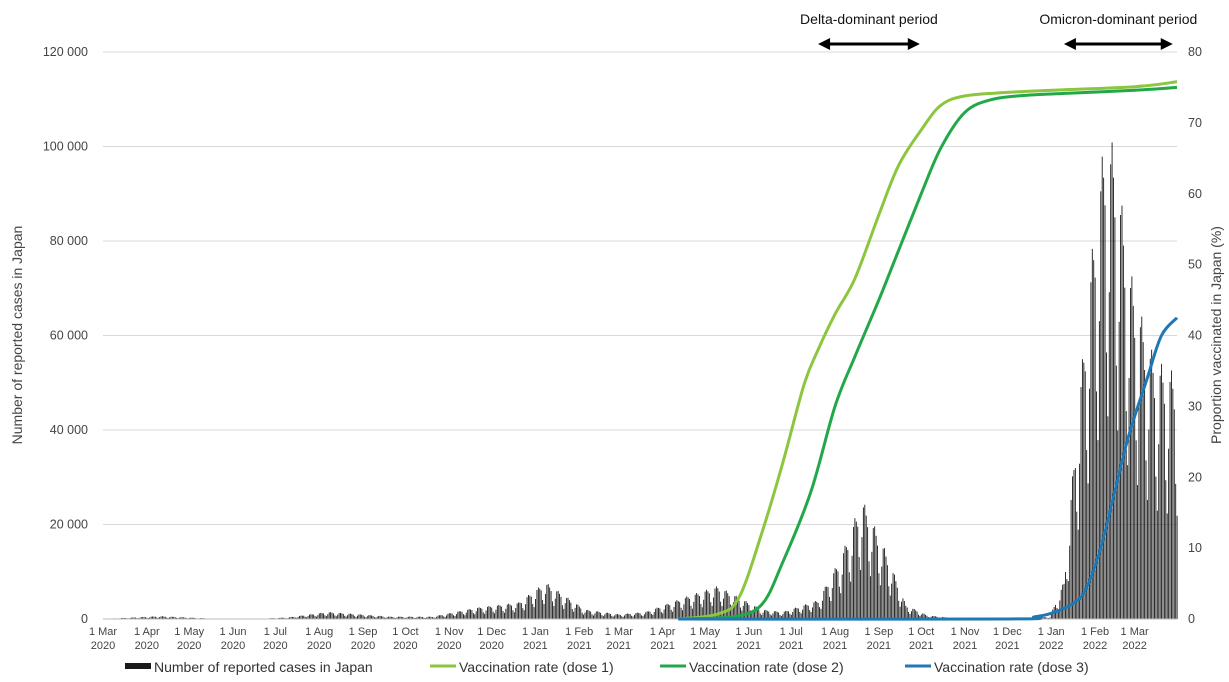 The height and width of the screenshot is (682, 1229). Describe the element at coordinates (1051, 639) in the screenshot. I see `x-tick-label: 1 Jan 2022` at that location.